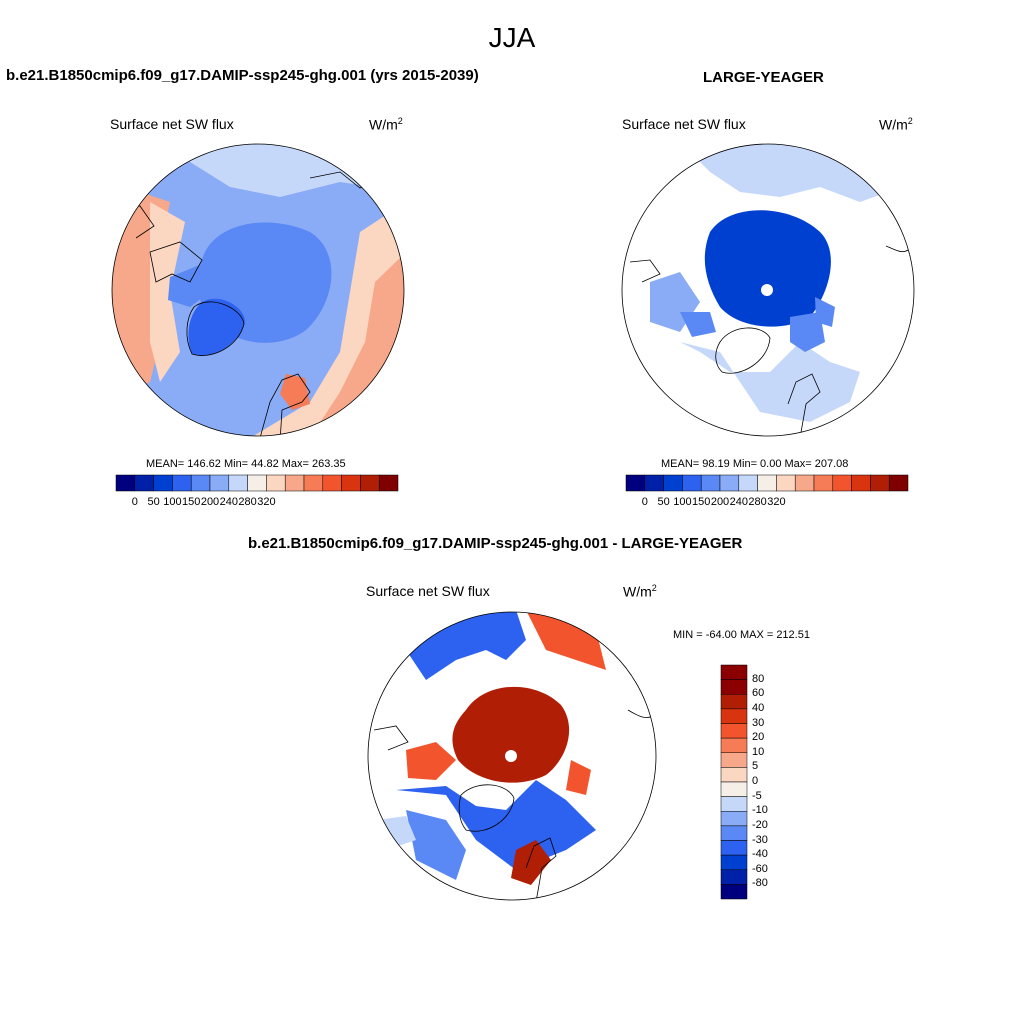 This screenshot has height=1024, width=1024. I want to click on panel1-units-label: W/m2, so click(386, 124).